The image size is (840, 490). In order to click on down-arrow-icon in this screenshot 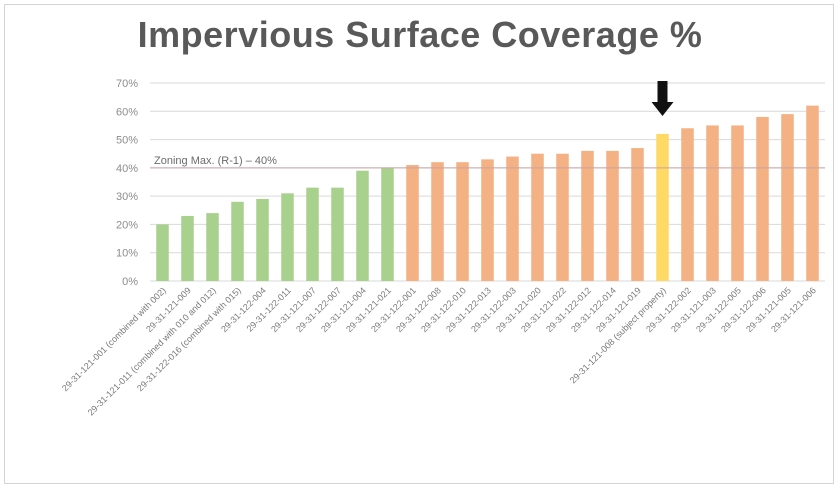, I will do `click(662, 98)`.